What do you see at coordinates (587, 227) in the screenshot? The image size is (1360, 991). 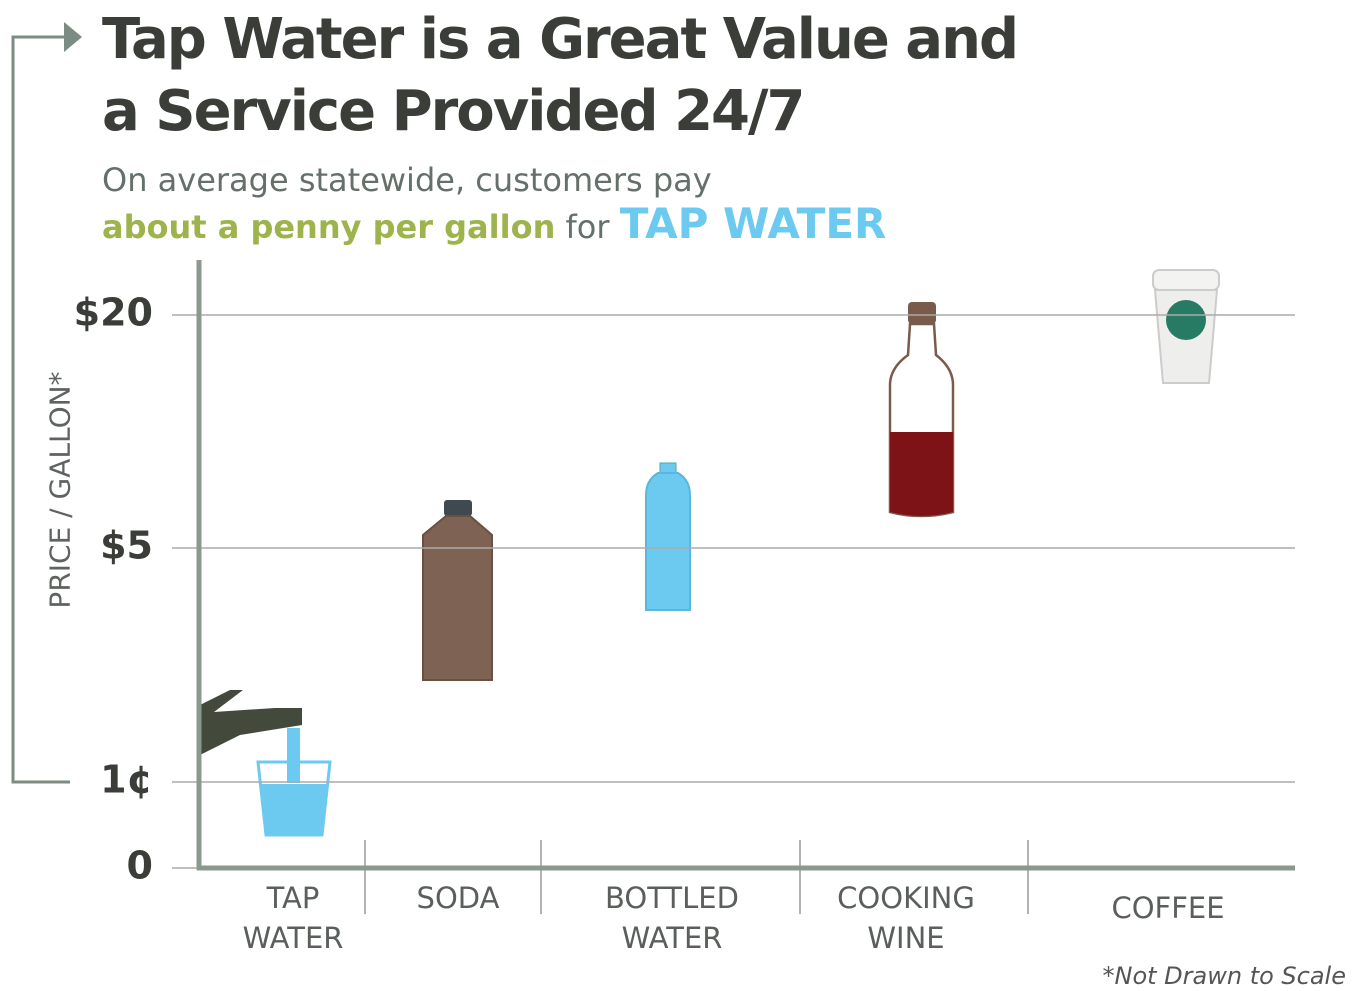 I see `joiner: for` at bounding box center [587, 227].